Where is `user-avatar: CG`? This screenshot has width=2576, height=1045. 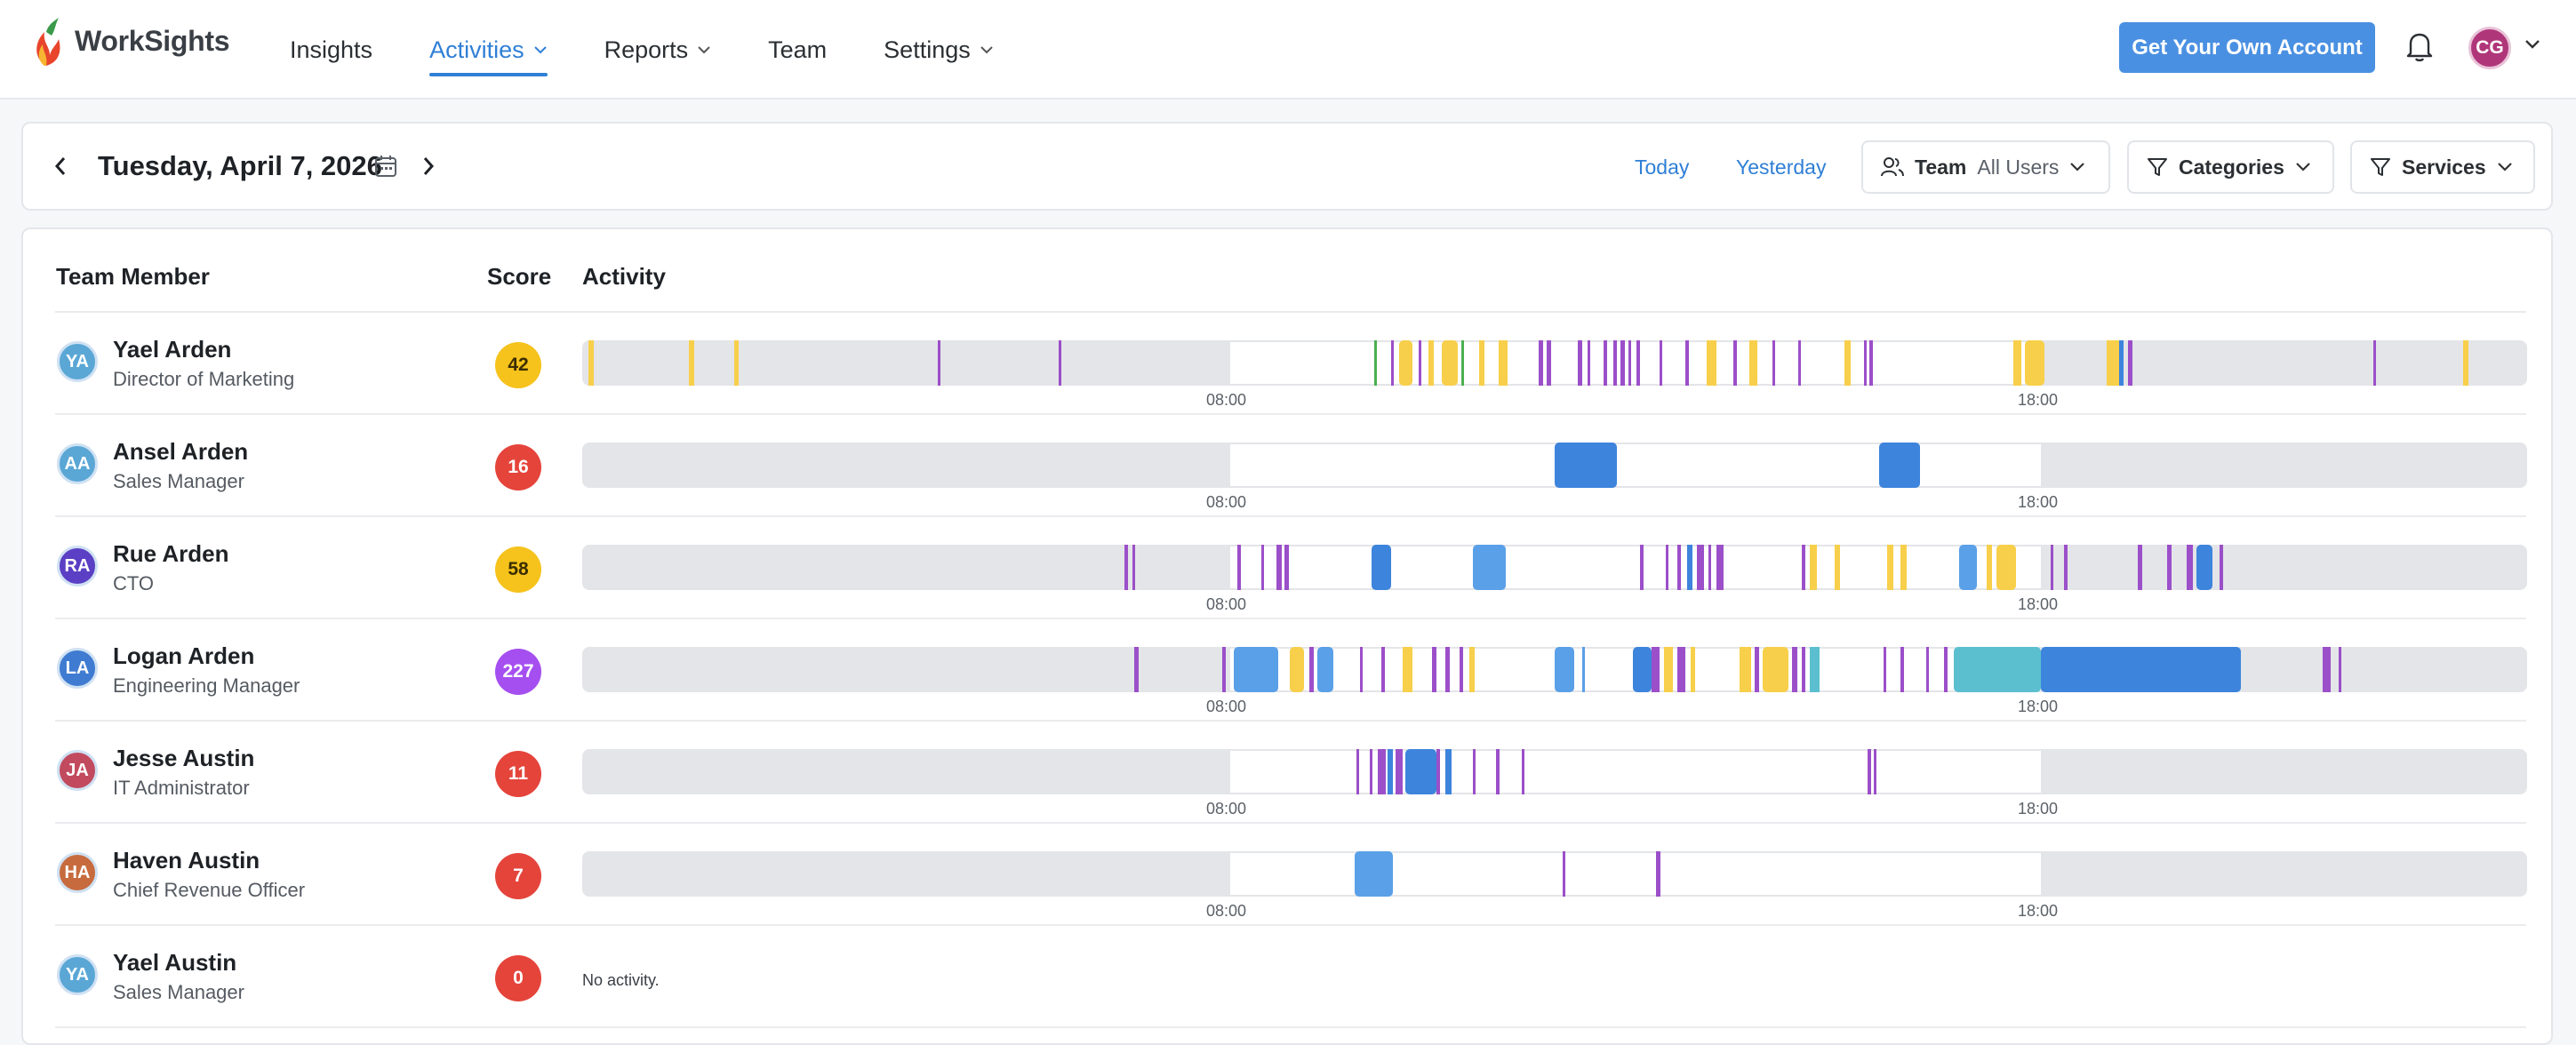 user-avatar: CG is located at coordinates (2489, 48).